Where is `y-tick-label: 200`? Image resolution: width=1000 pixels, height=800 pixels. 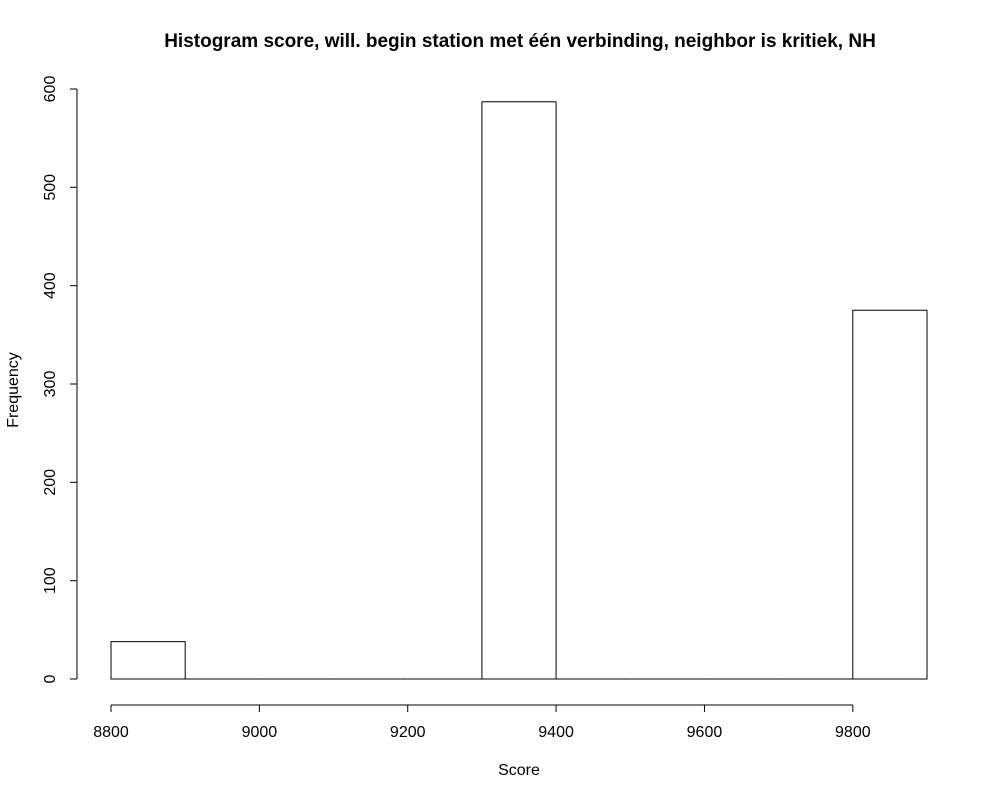 y-tick-label: 200 is located at coordinates (50, 482).